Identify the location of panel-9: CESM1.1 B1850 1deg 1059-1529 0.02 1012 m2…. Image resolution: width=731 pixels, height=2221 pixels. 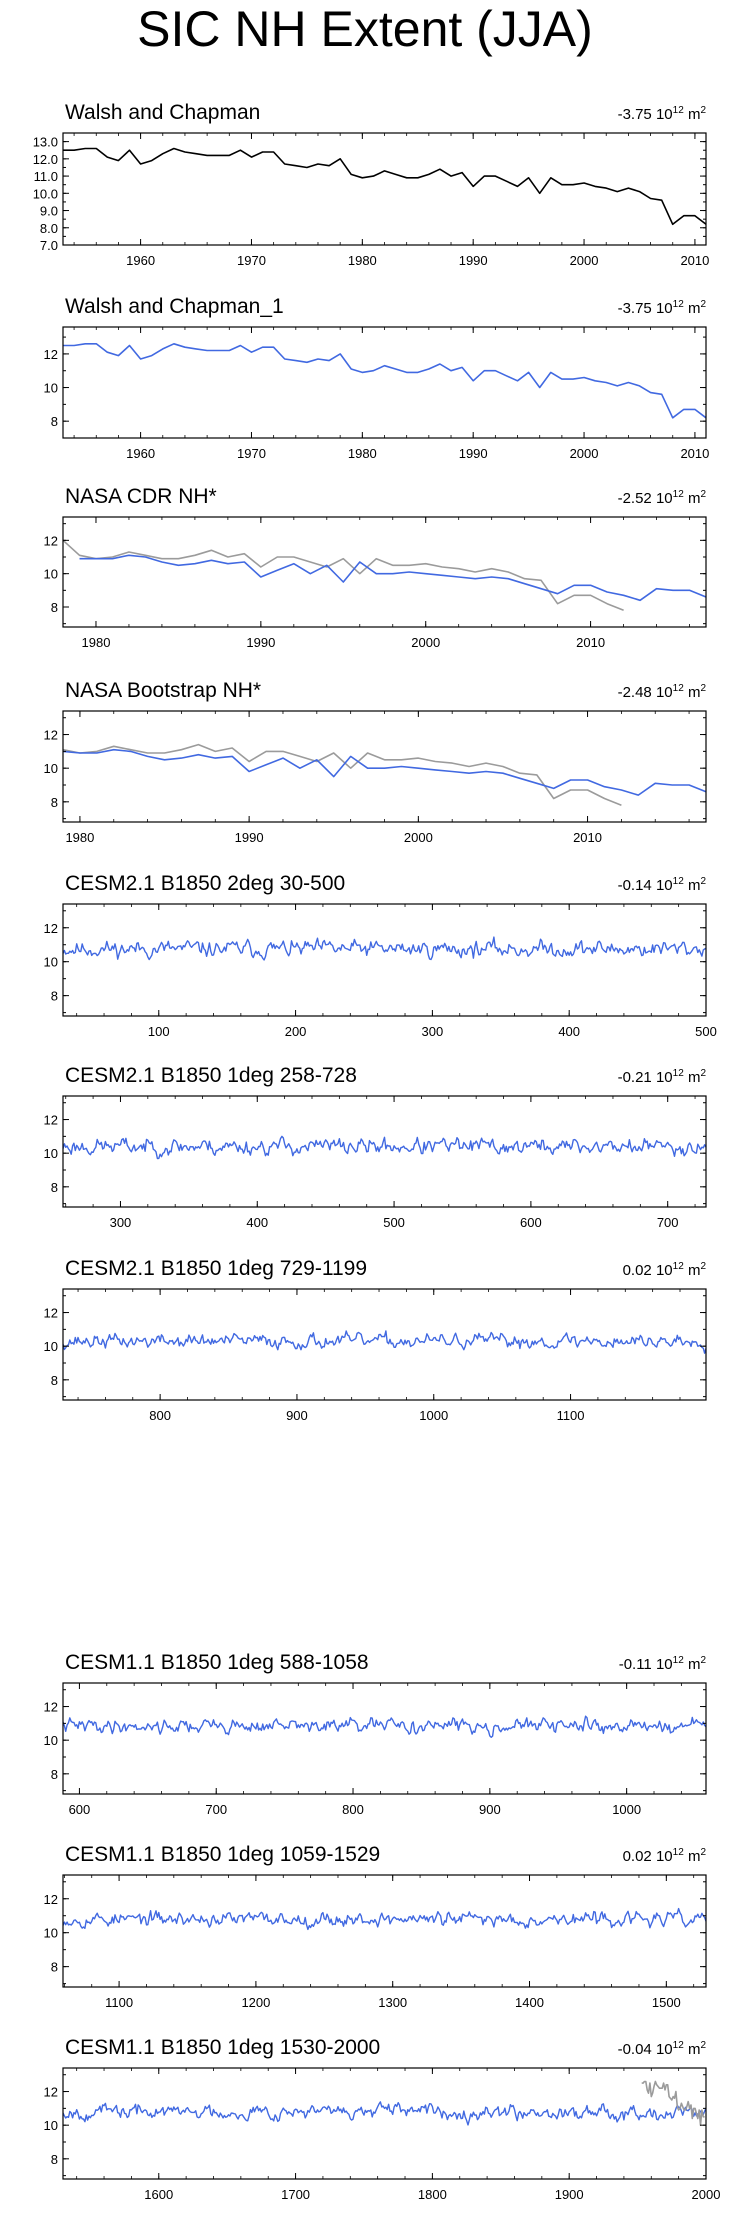
(375, 1926).